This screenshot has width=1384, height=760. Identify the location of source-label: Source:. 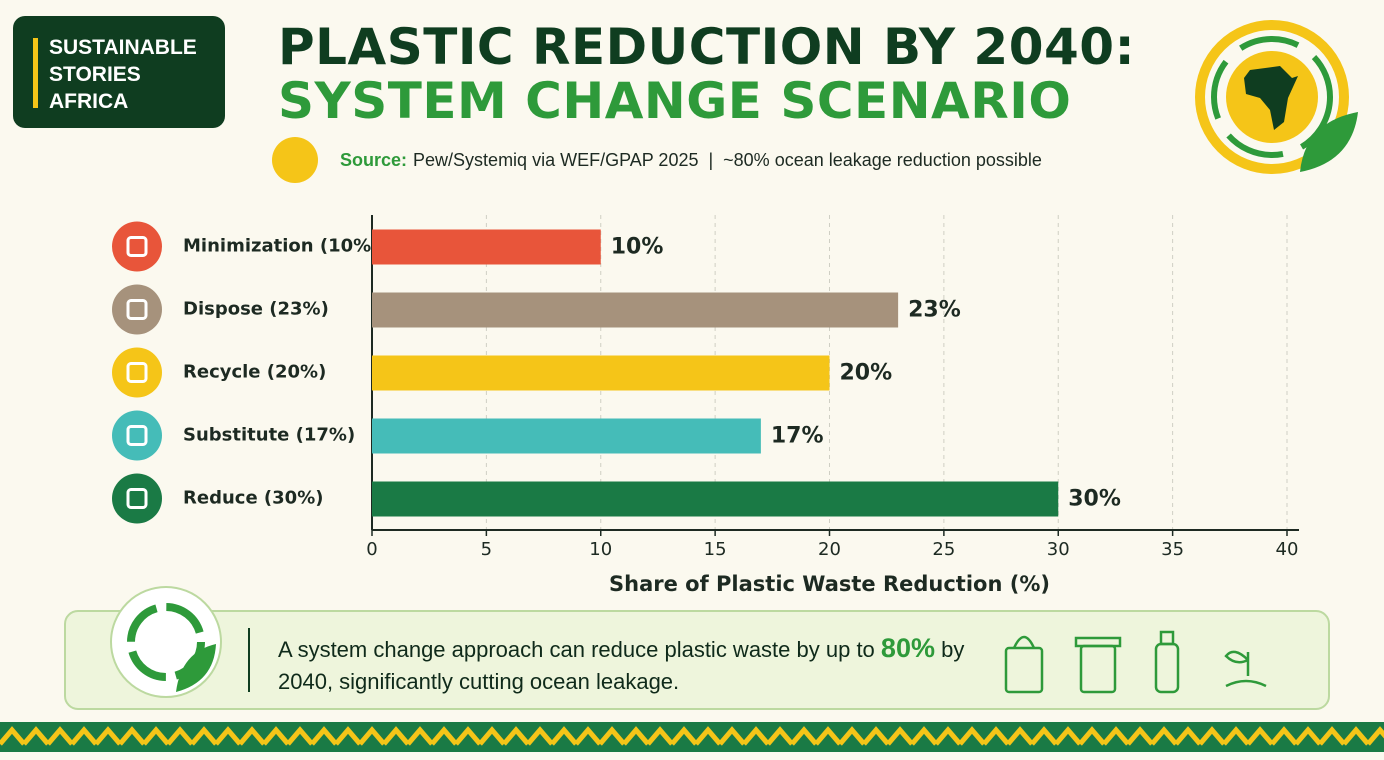
(374, 159).